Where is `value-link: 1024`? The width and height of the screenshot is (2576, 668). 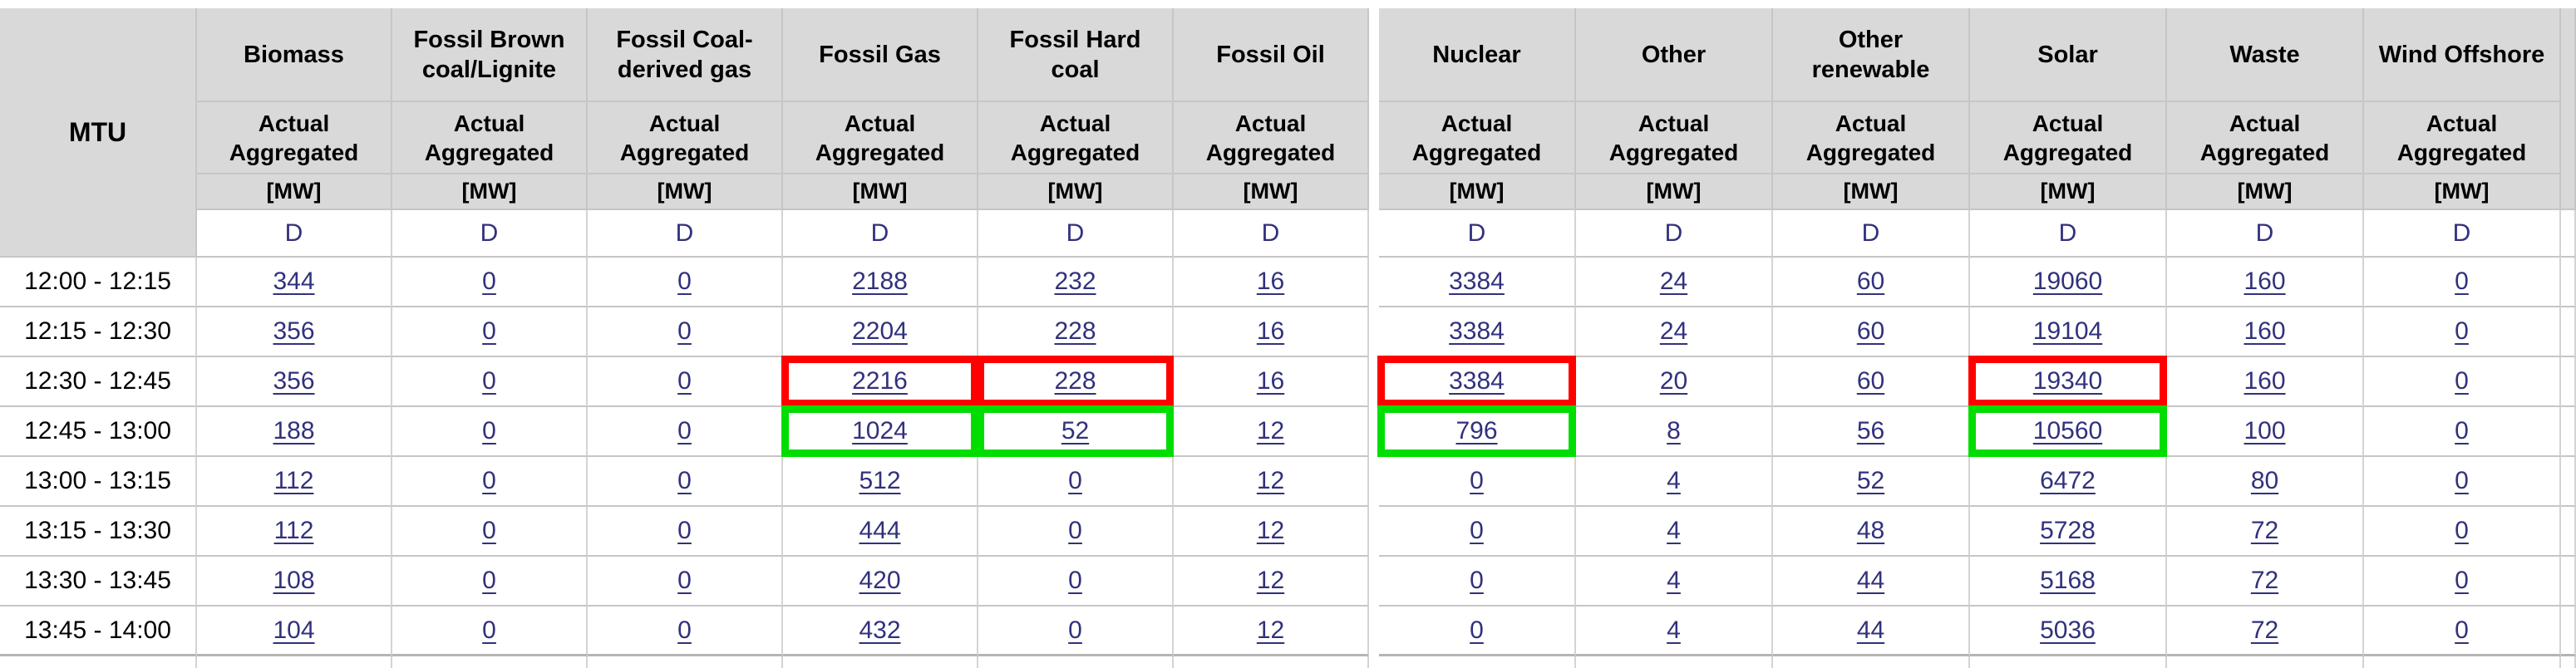 value-link: 1024 is located at coordinates (880, 431).